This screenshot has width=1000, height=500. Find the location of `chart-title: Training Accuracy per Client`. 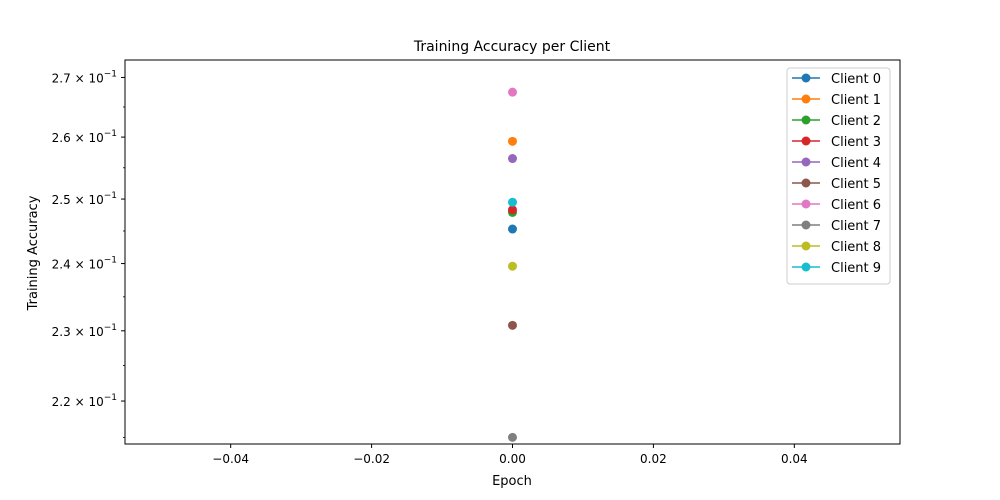

chart-title: Training Accuracy per Client is located at coordinates (512, 47).